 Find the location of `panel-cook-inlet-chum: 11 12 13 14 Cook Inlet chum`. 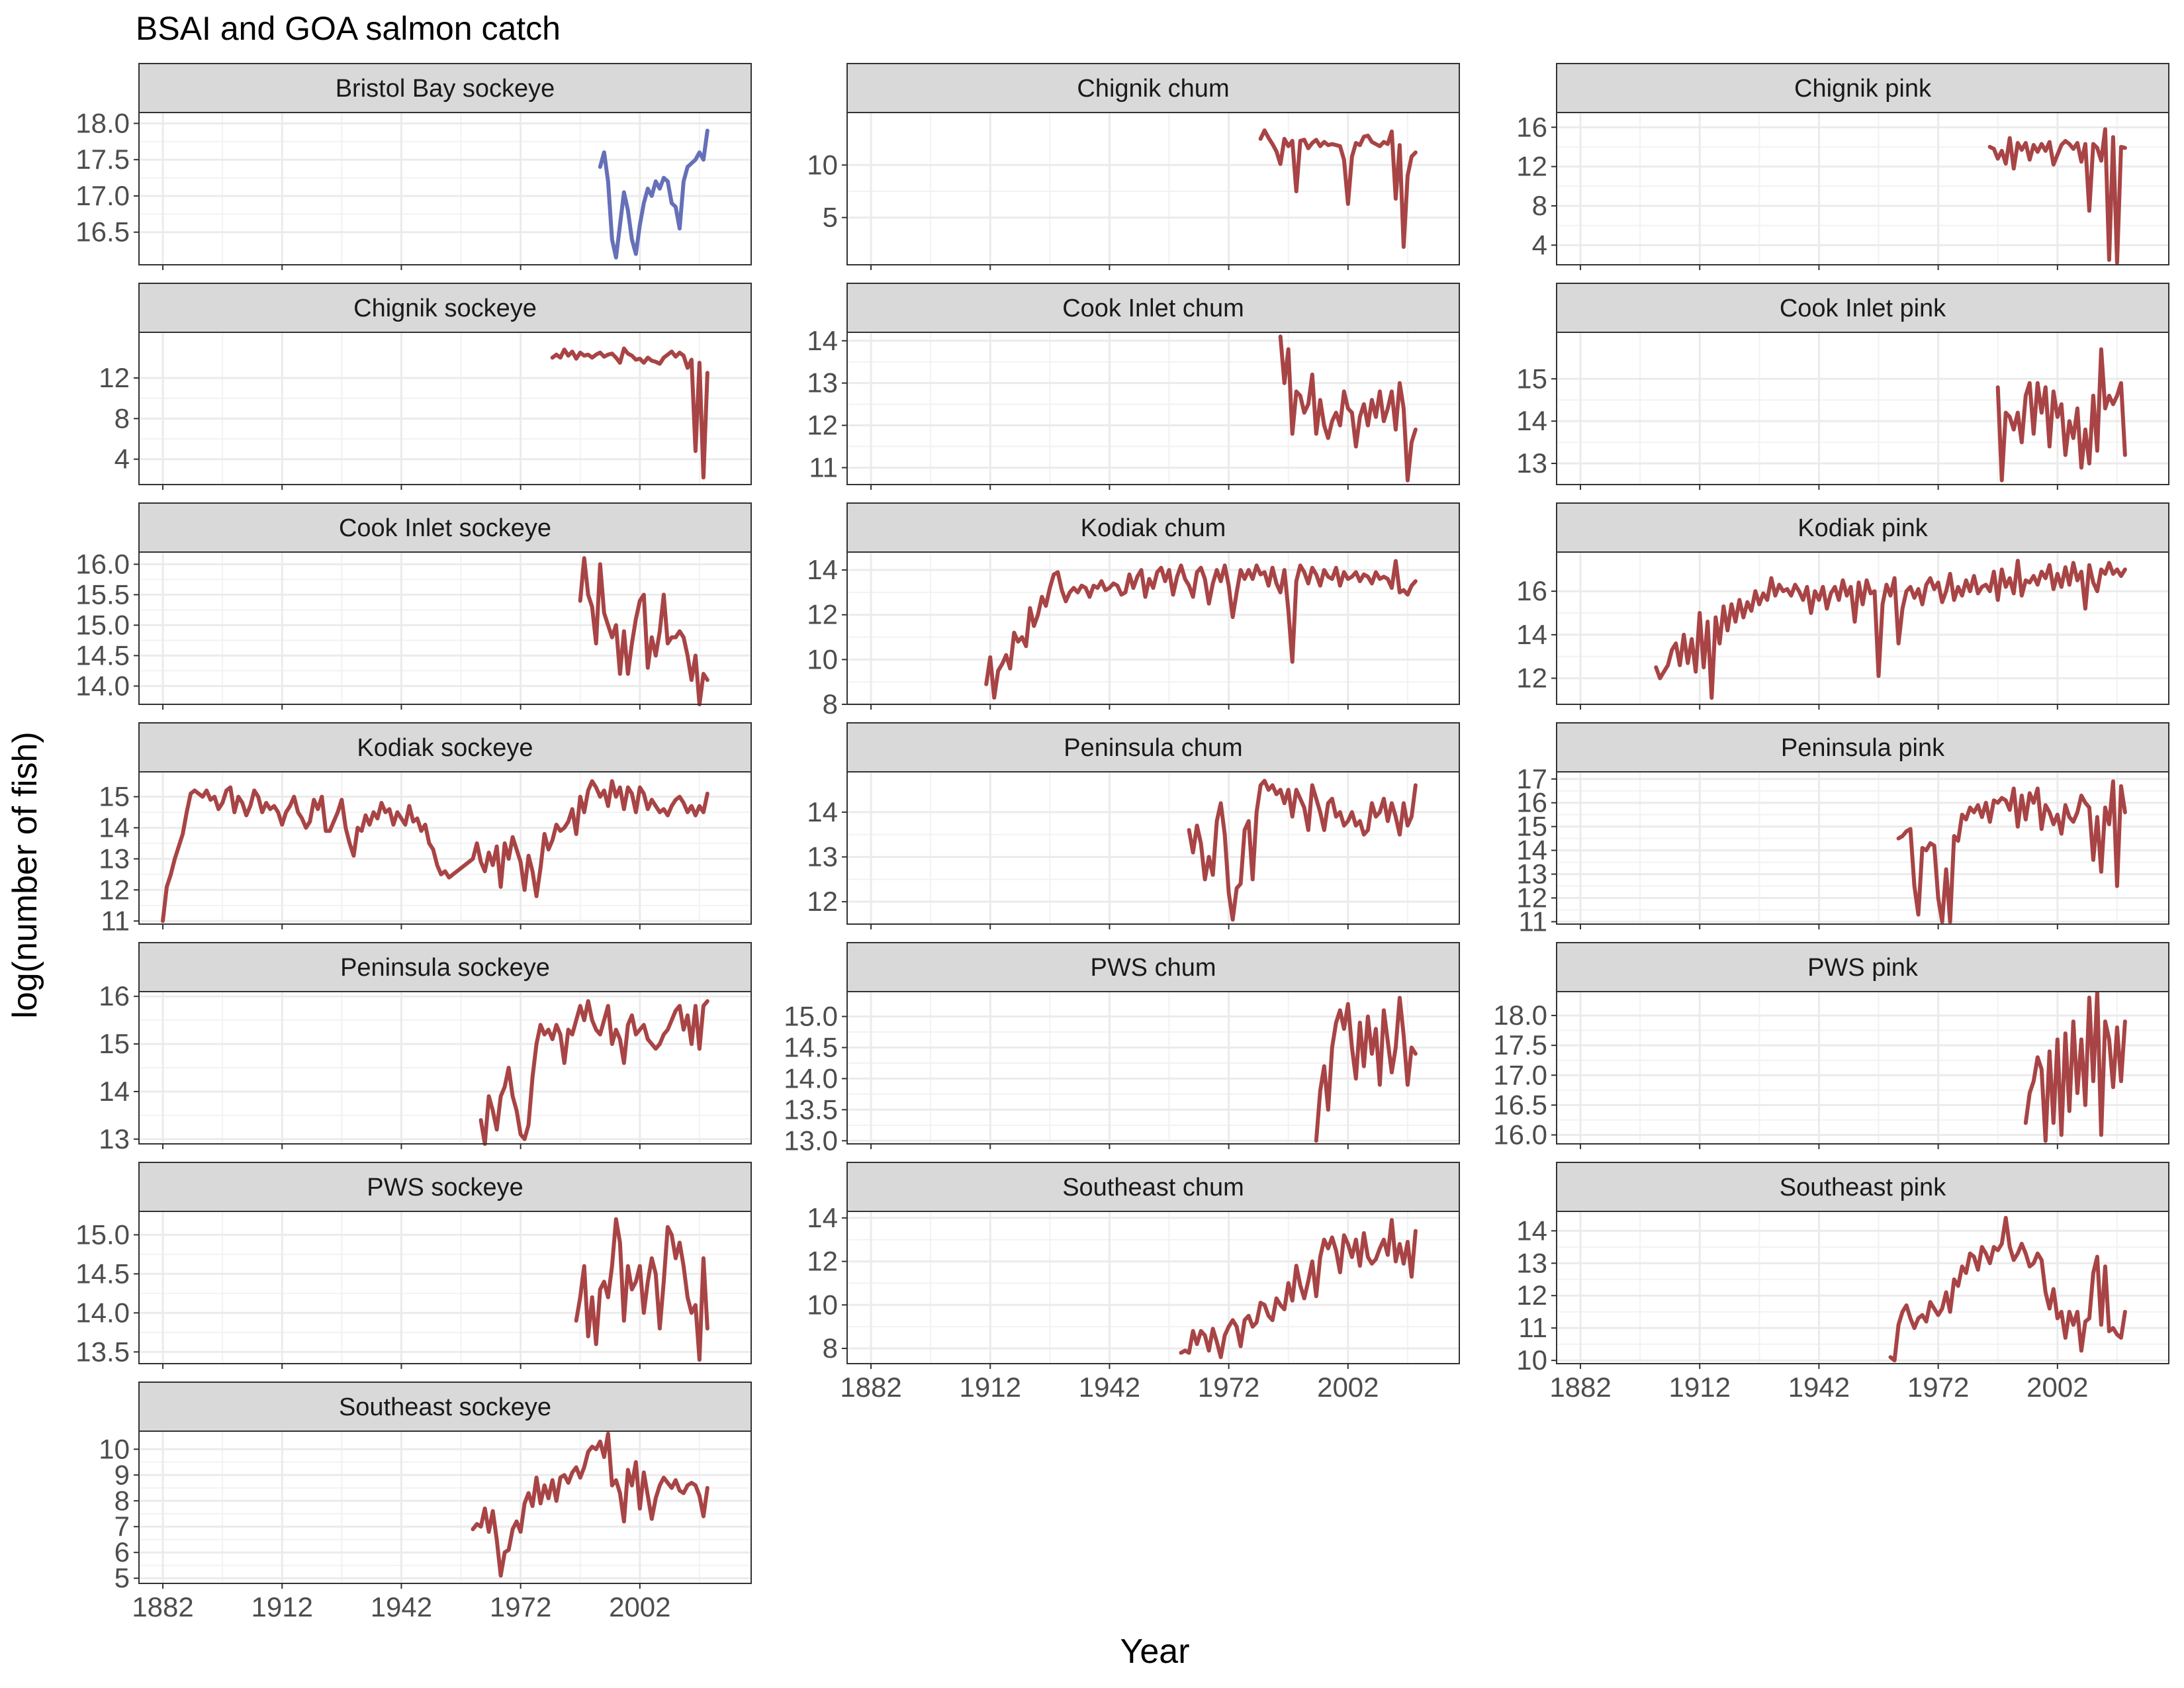

panel-cook-inlet-chum: 11 12 13 14 Cook Inlet chum is located at coordinates (1133, 386).